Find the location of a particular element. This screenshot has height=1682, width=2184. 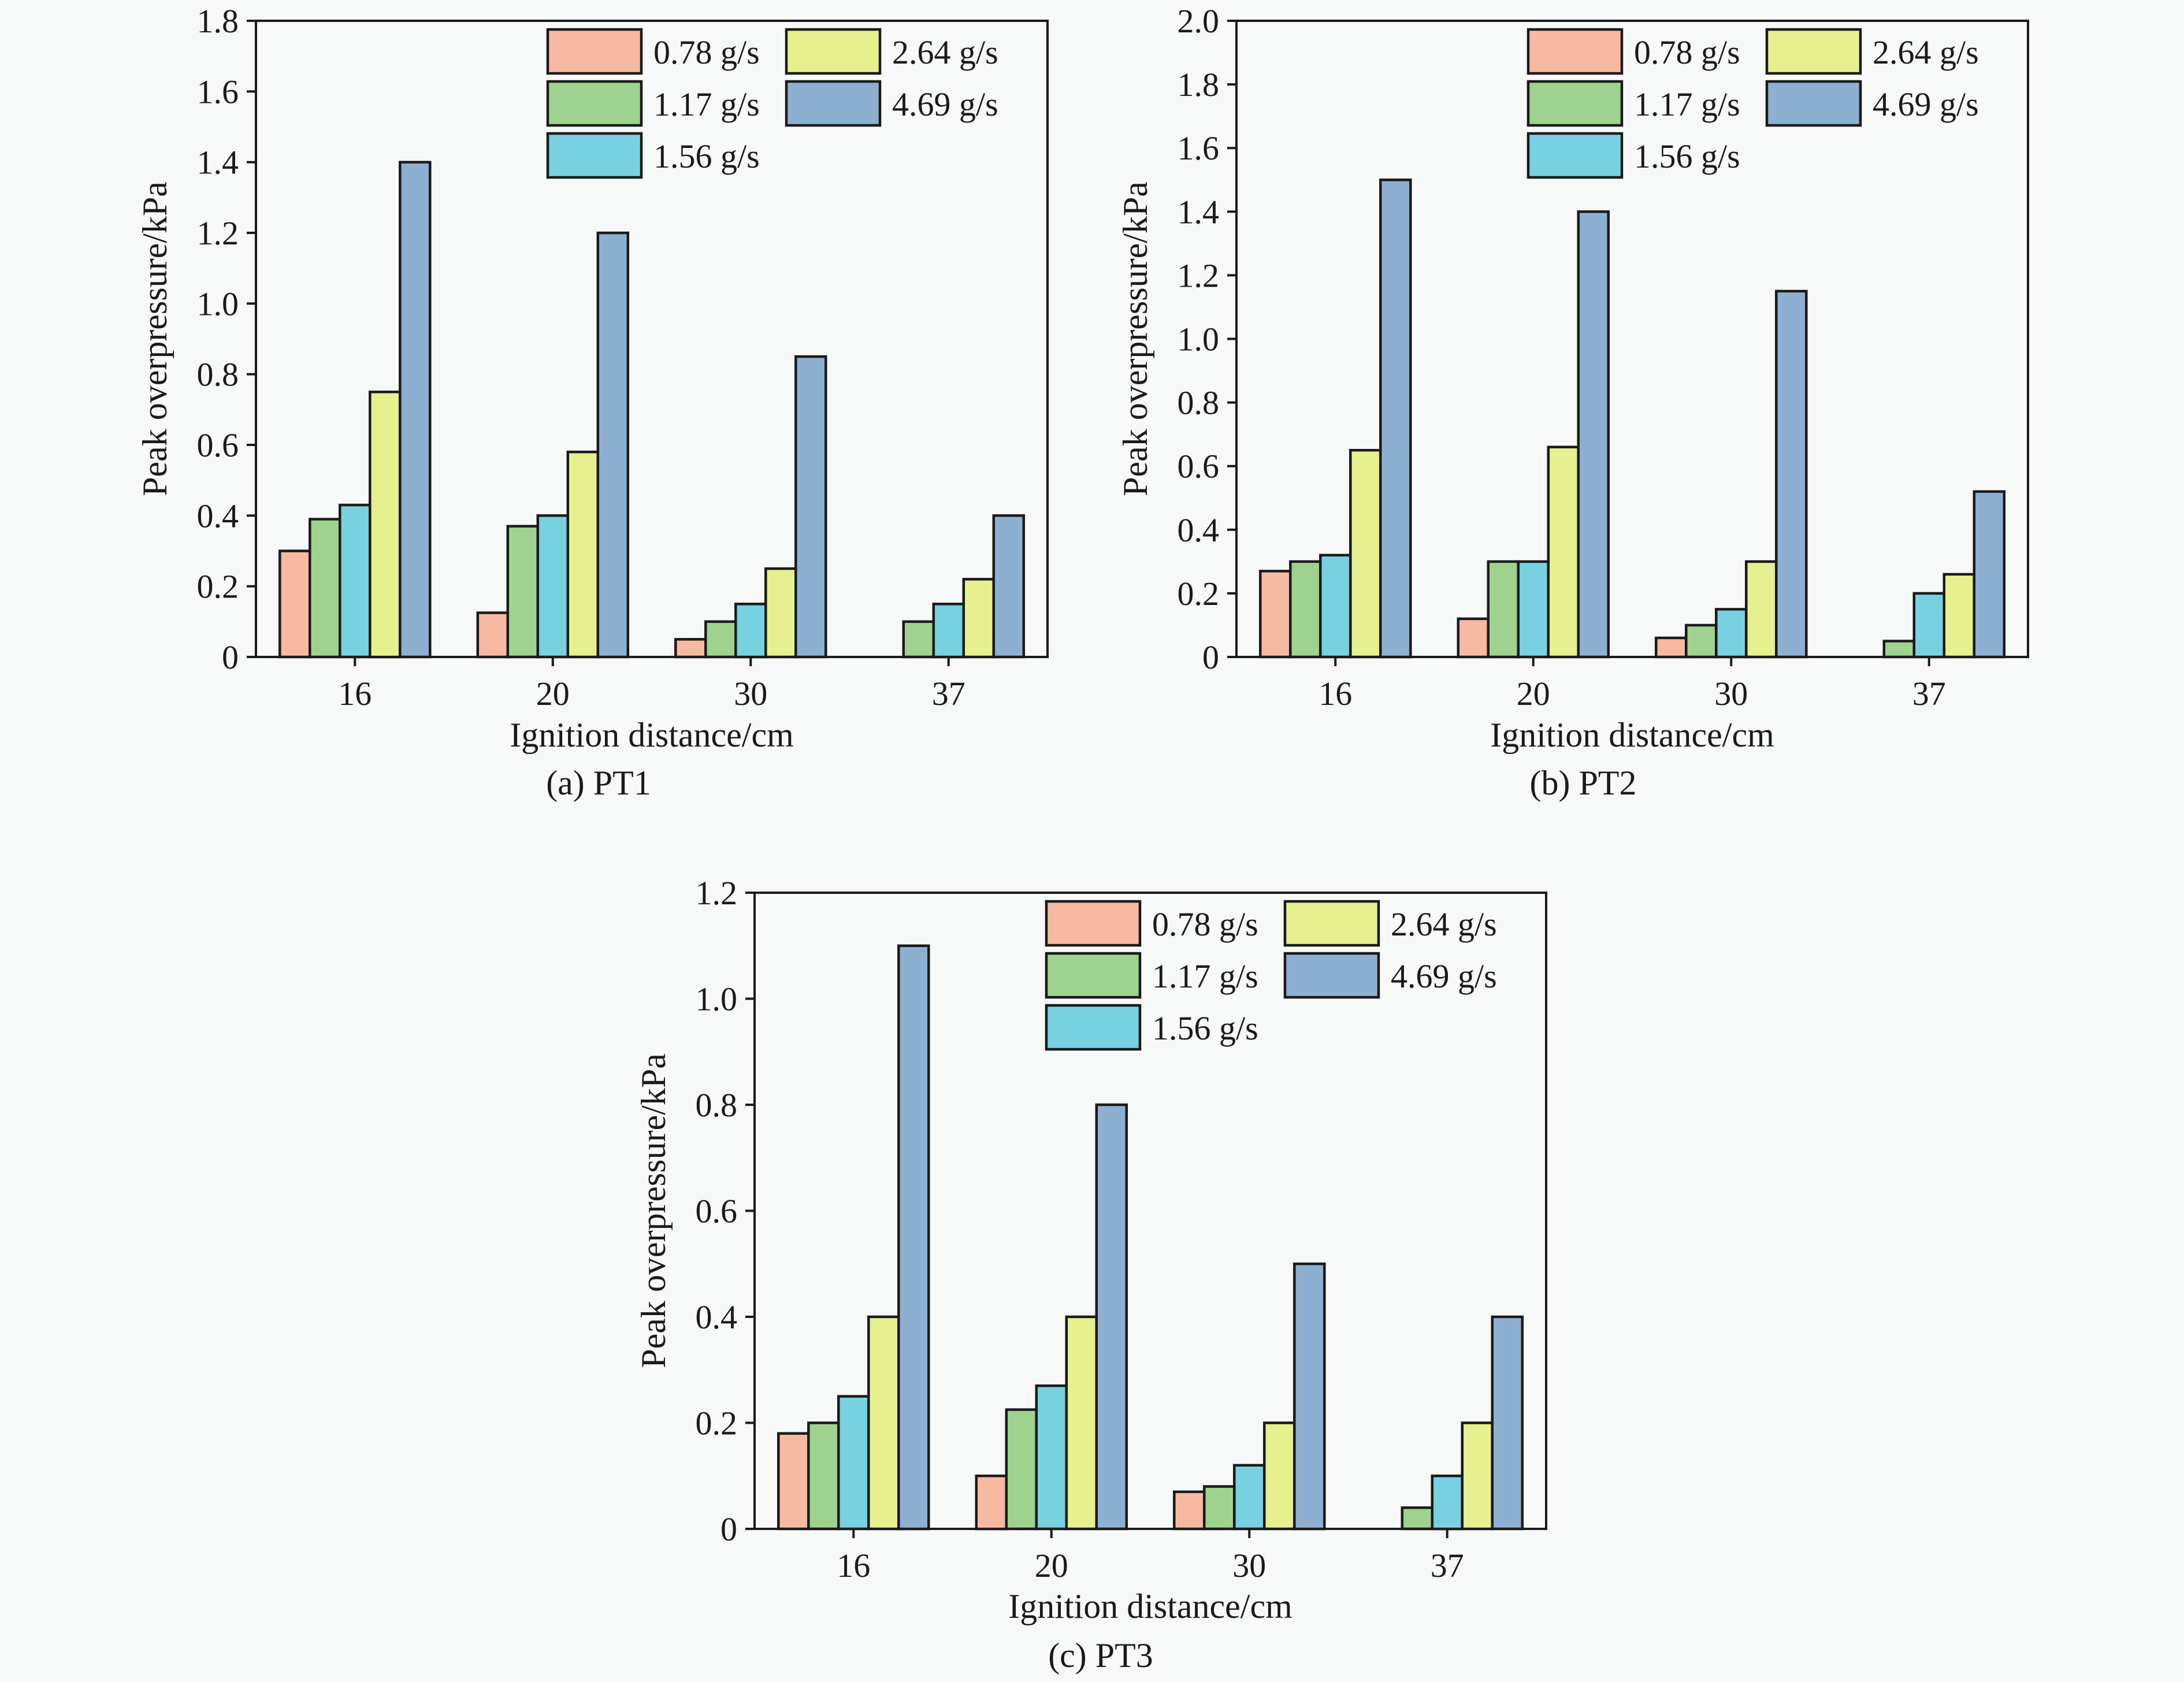

y-tick-label: 2.0 is located at coordinates (1199, 21).